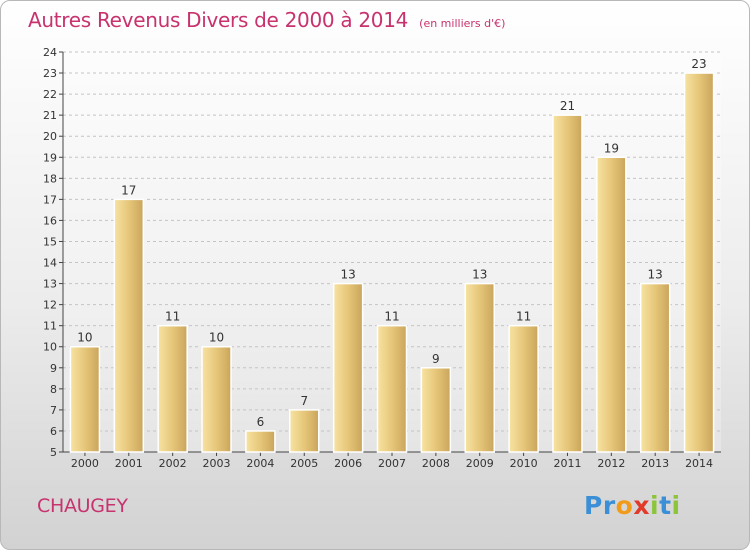 This screenshot has width=750, height=550. I want to click on y-tick-label: 7, so click(53, 410).